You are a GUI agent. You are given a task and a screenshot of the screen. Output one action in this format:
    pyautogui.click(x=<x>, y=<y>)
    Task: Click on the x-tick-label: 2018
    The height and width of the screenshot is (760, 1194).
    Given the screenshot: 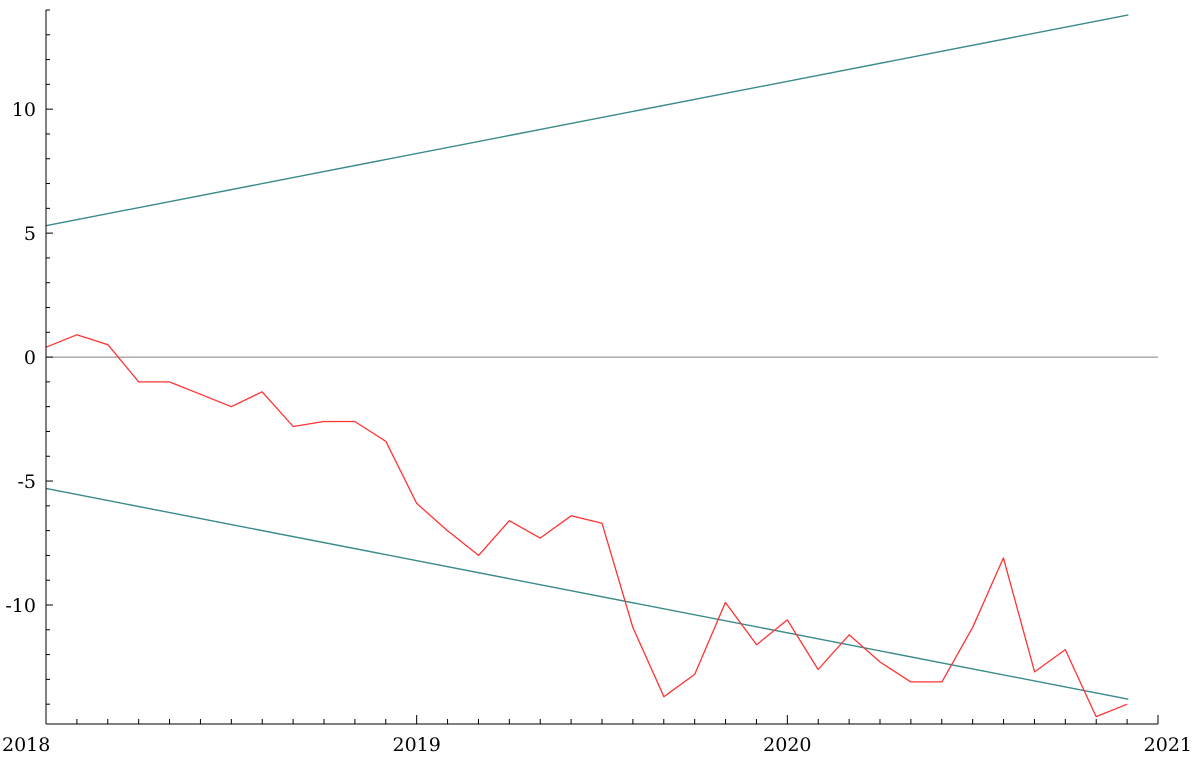 What is the action you would take?
    pyautogui.click(x=26, y=745)
    